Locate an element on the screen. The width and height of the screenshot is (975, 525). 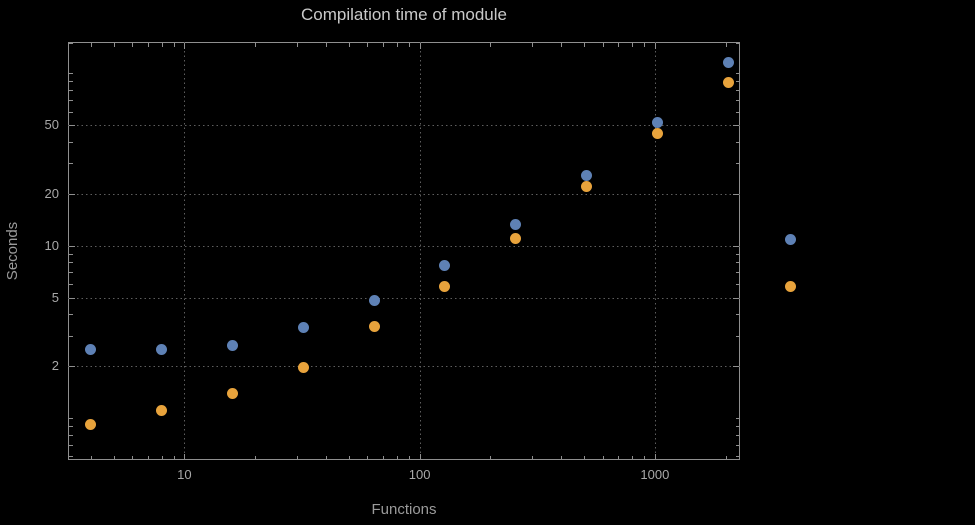
legend-label is located at coordinates (831, 240).